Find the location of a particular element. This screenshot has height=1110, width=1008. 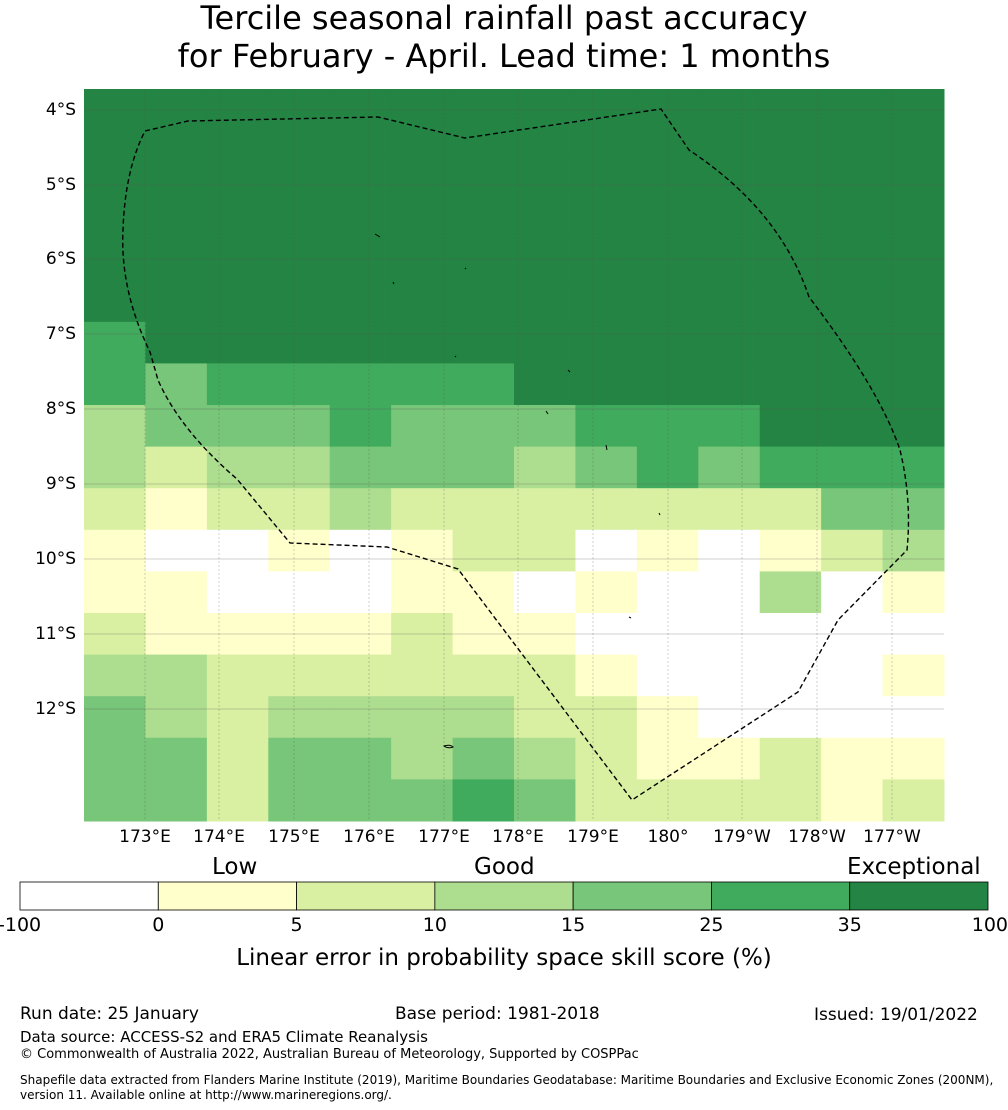

colorbar-tick-label: 35 is located at coordinates (849, 925).